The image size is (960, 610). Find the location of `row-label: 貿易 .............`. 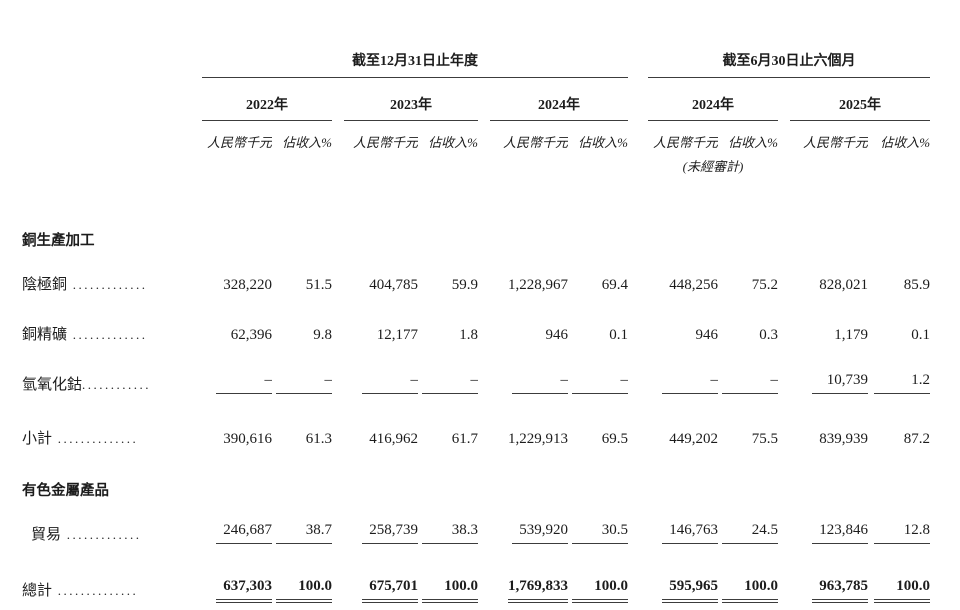

row-label: 貿易 ............. is located at coordinates (86, 535).